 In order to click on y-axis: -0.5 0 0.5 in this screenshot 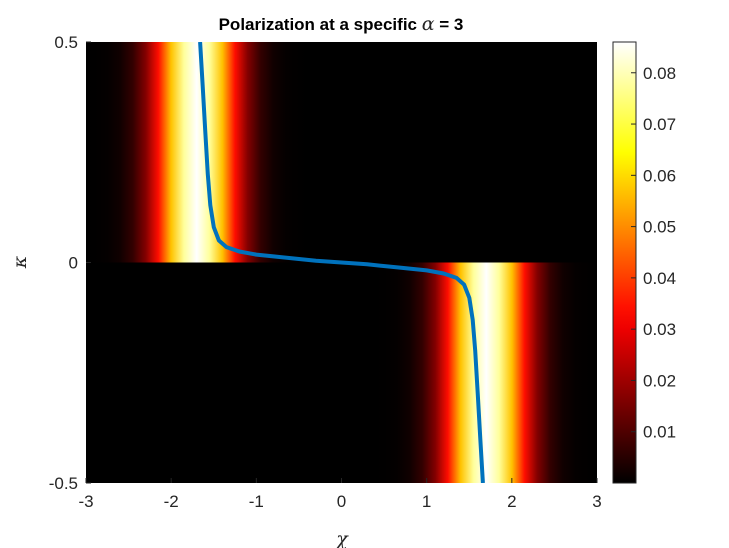, I will do `click(70, 263)`.